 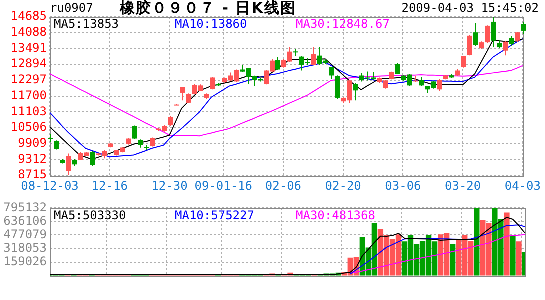 I want to click on y-tick-label: 159026, so click(x=25, y=261).